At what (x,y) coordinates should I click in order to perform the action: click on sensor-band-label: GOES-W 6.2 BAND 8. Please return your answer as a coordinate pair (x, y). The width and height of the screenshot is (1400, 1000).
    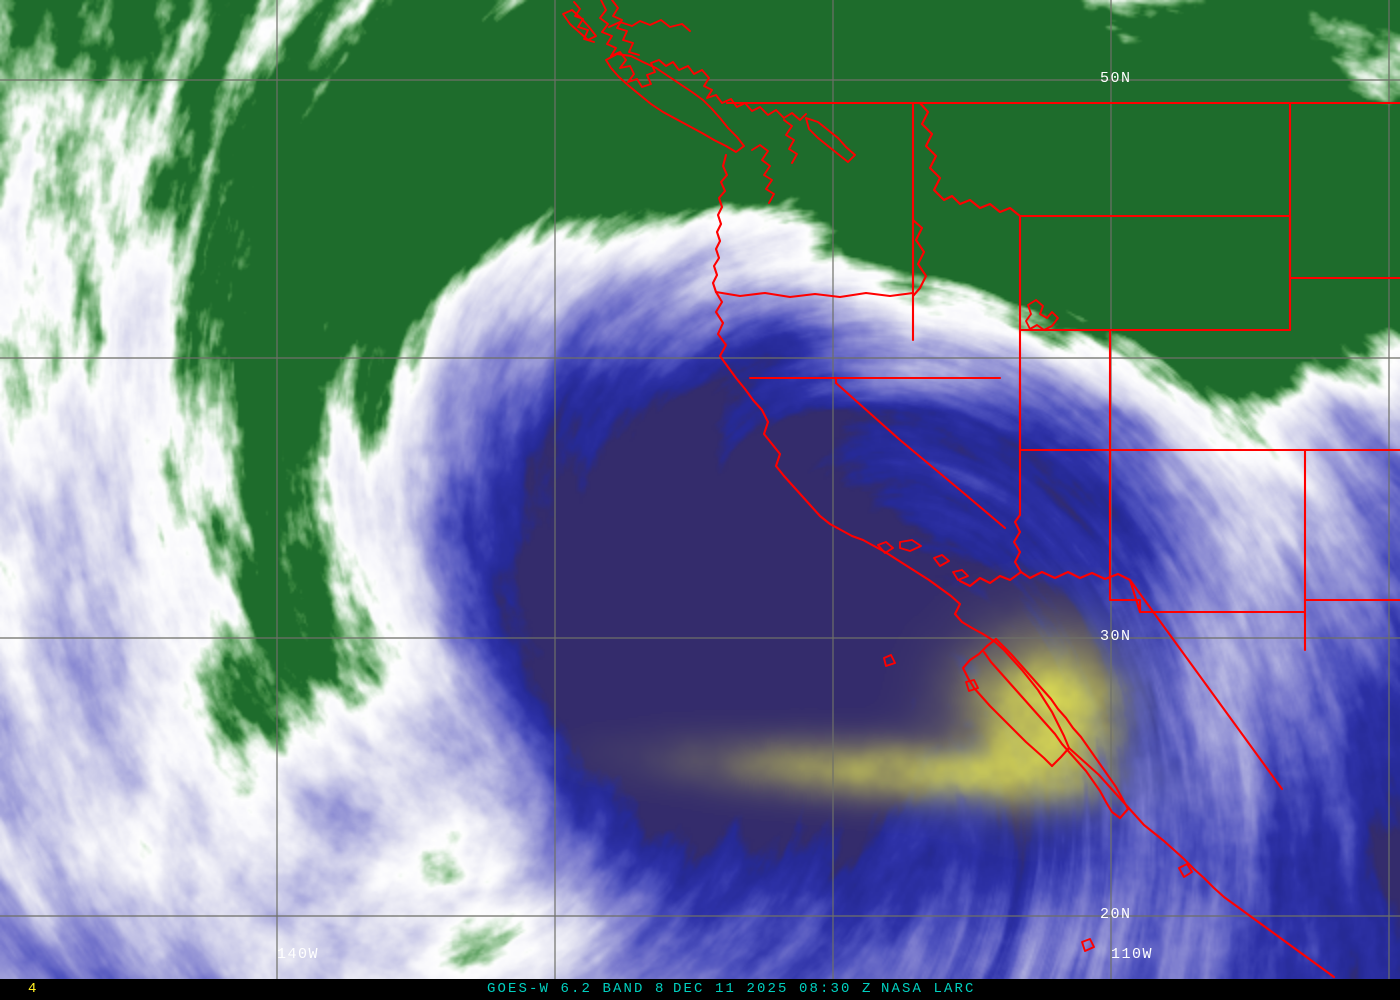
    Looking at the image, I should click on (576, 989).